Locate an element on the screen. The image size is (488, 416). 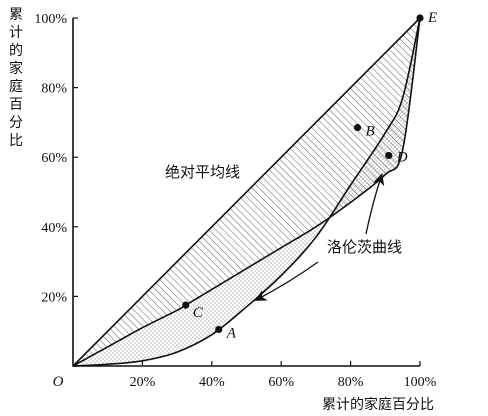
x-tick-label: 80% is located at coordinates (351, 382).